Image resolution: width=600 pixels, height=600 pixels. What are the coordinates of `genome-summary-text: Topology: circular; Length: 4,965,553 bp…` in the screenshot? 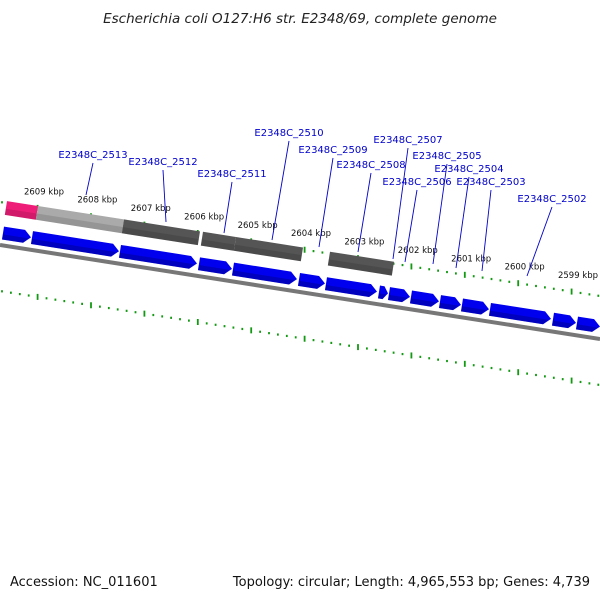 It's located at (411, 582).